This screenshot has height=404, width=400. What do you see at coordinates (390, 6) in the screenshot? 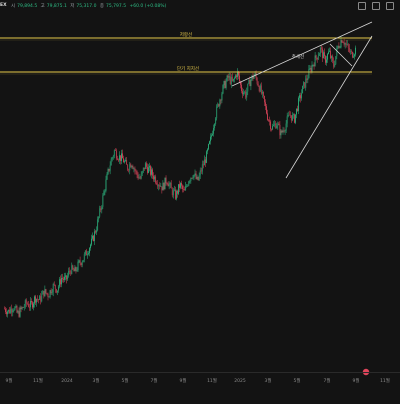
I see `layout-icon` at bounding box center [390, 6].